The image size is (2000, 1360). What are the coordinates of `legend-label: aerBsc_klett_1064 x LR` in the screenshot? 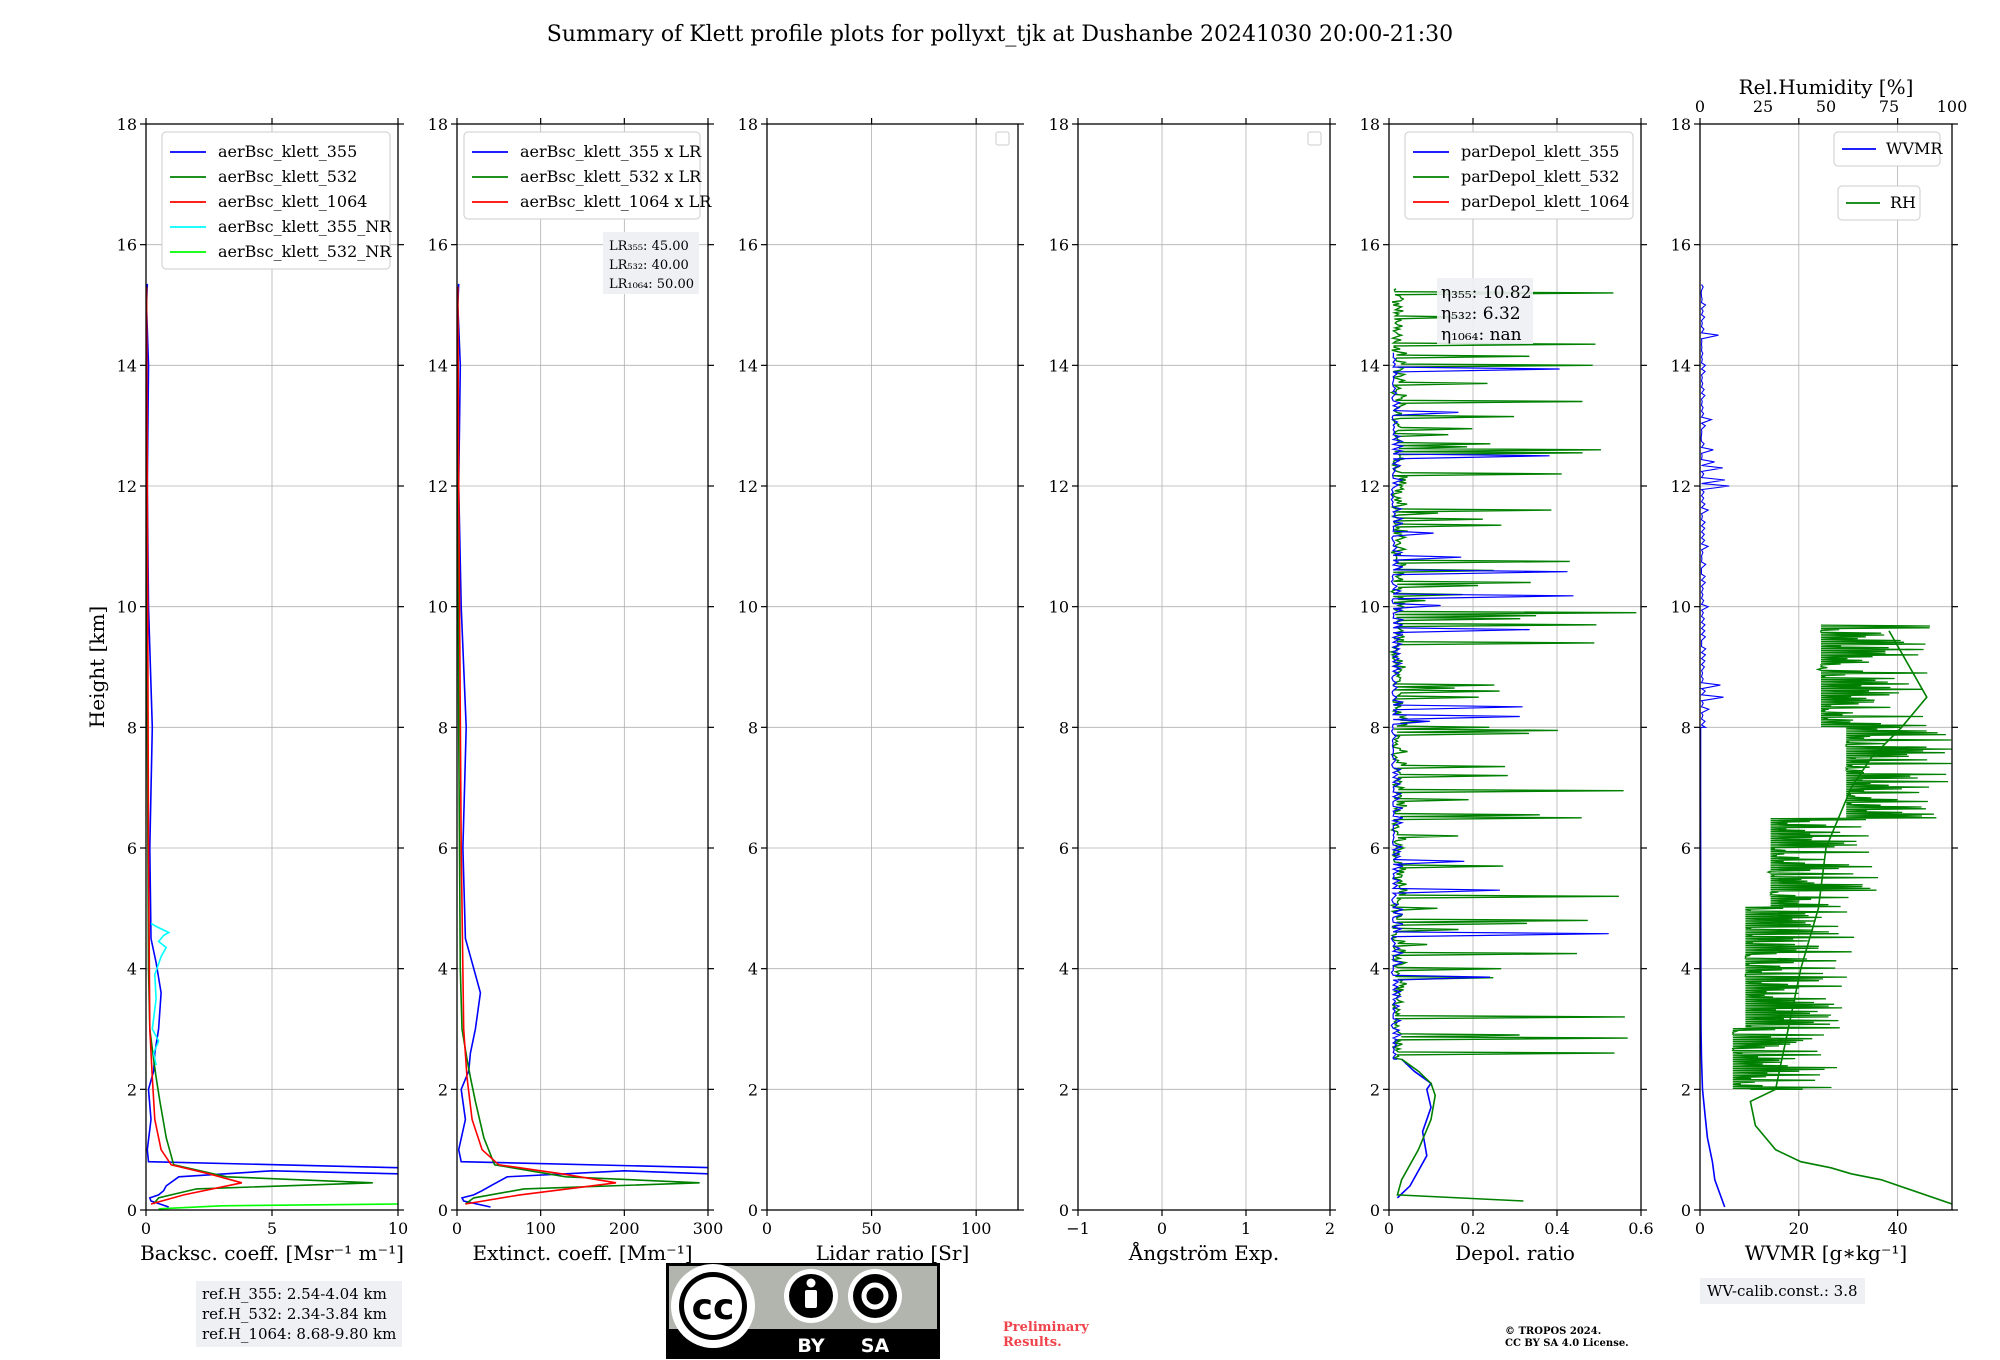 It's located at (616, 201).